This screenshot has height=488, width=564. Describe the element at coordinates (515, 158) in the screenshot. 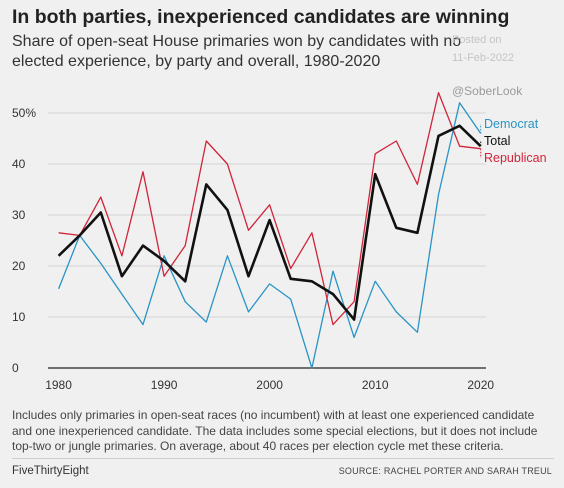

I see `series-label-republican: Republican` at that location.